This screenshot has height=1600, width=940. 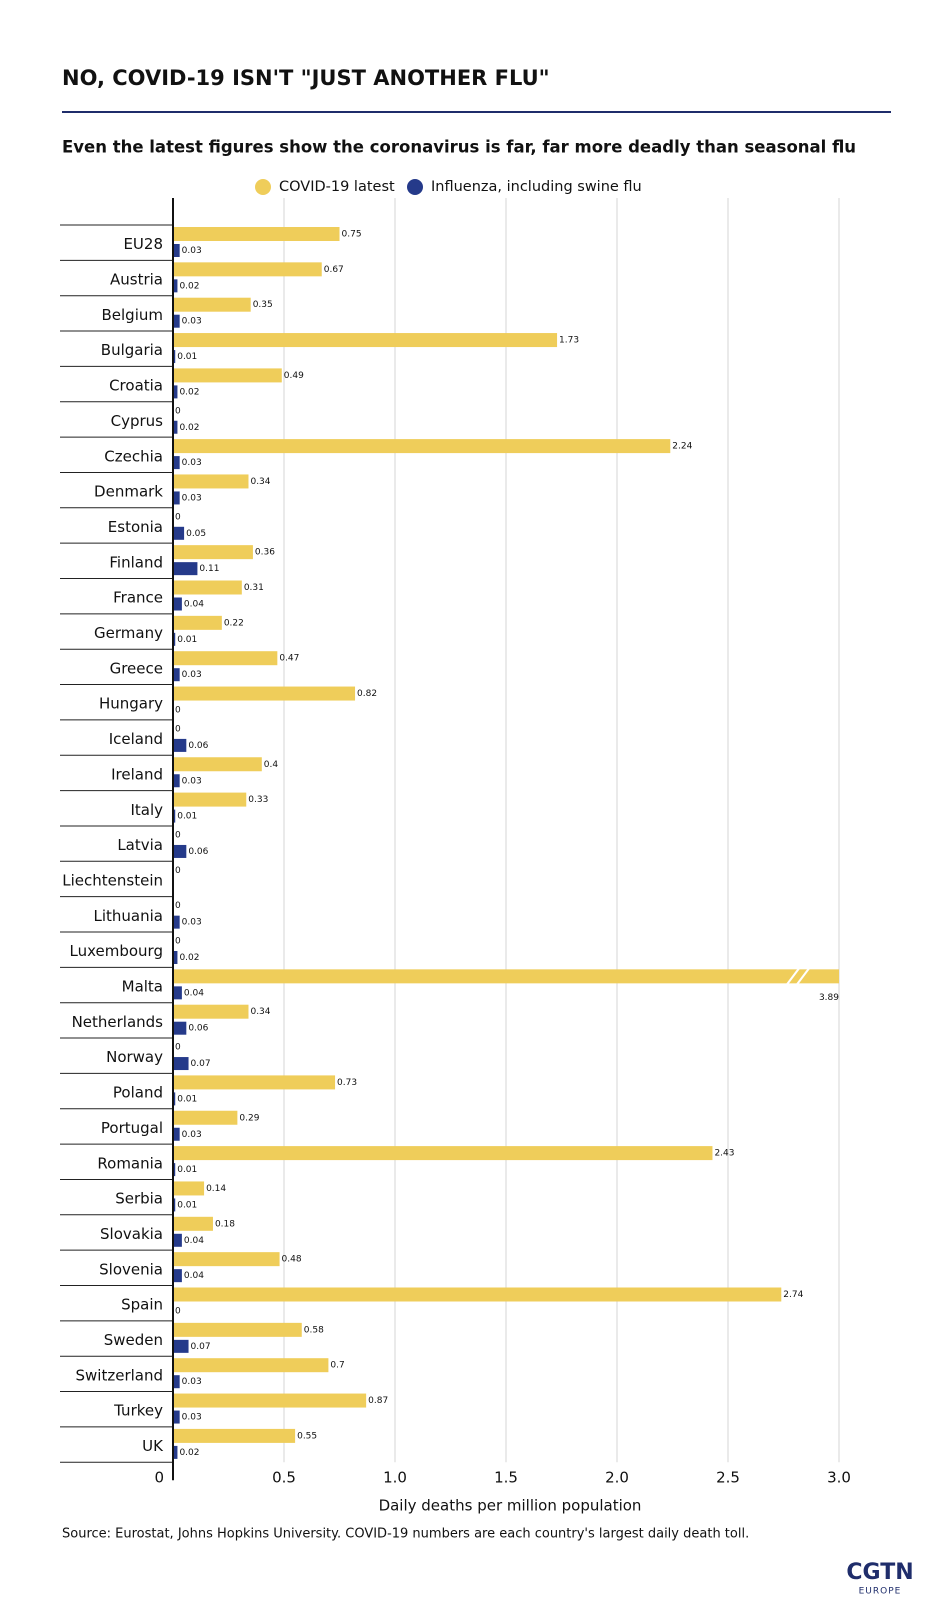 What do you see at coordinates (133, 315) in the screenshot?
I see `category-label: Belgium` at bounding box center [133, 315].